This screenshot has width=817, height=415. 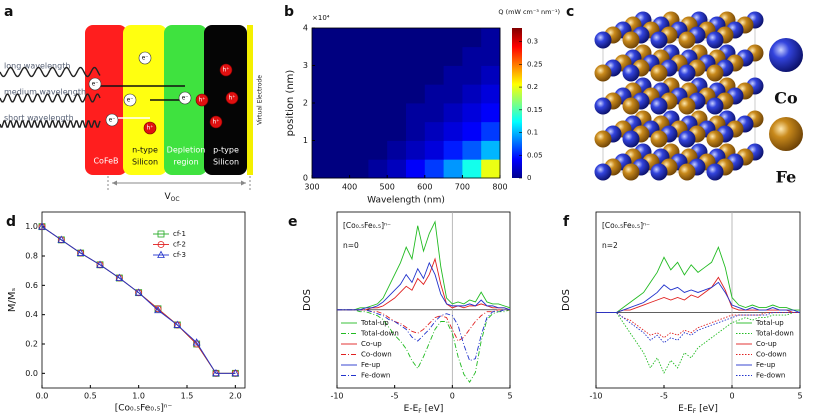 What do you see at coordinates (311, 187) in the screenshot?
I see `x-tick-label: 300` at bounding box center [311, 187].